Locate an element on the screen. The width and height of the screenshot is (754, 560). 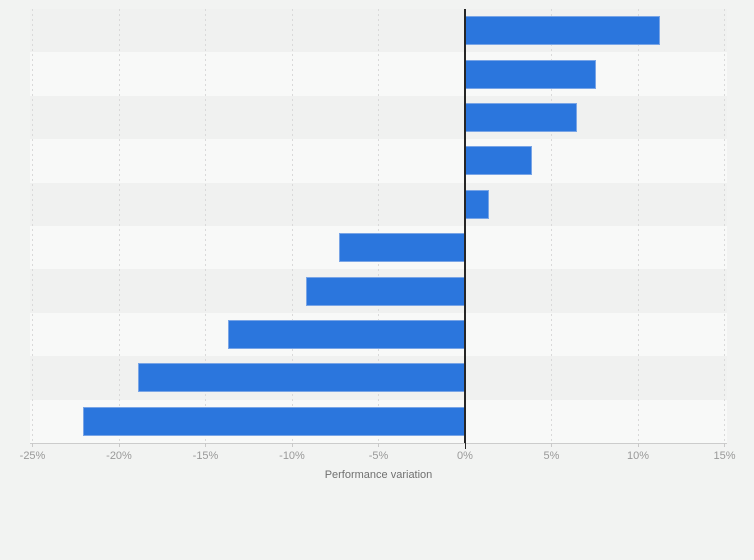
x-tick-label: 5% is located at coordinates (551, 456).